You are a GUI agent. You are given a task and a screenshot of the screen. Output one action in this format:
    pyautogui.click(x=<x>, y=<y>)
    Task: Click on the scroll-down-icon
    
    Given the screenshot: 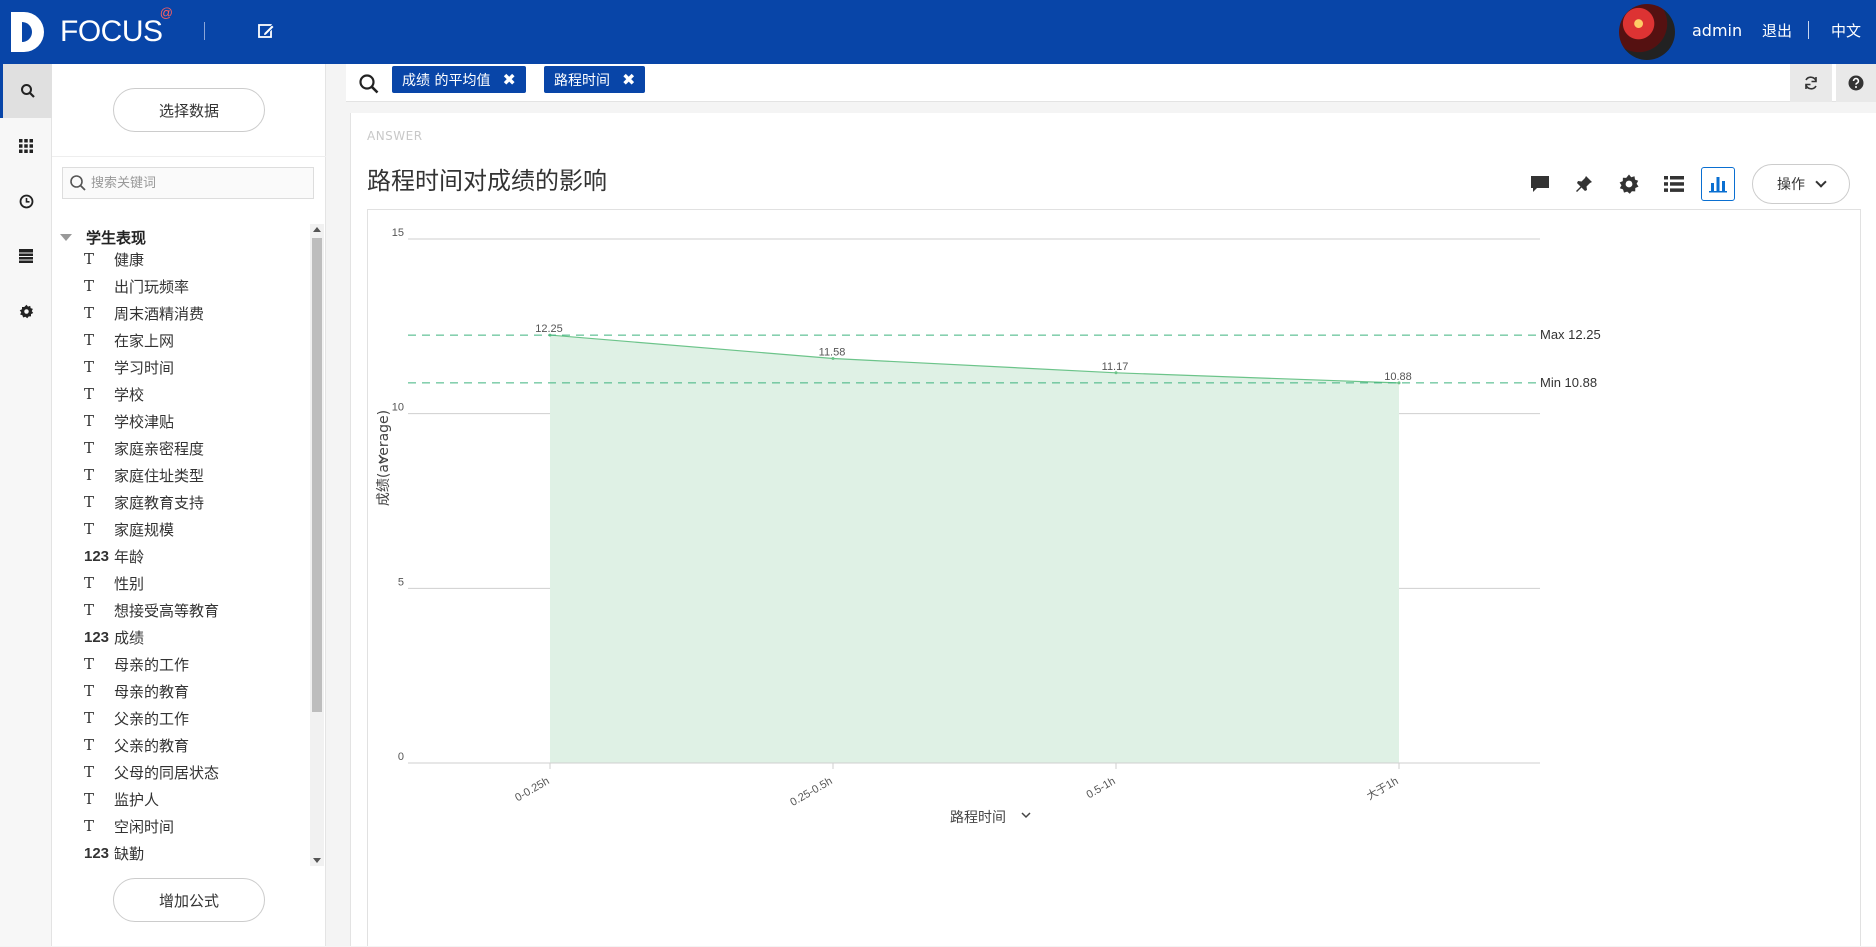 What is the action you would take?
    pyautogui.click(x=317, y=860)
    